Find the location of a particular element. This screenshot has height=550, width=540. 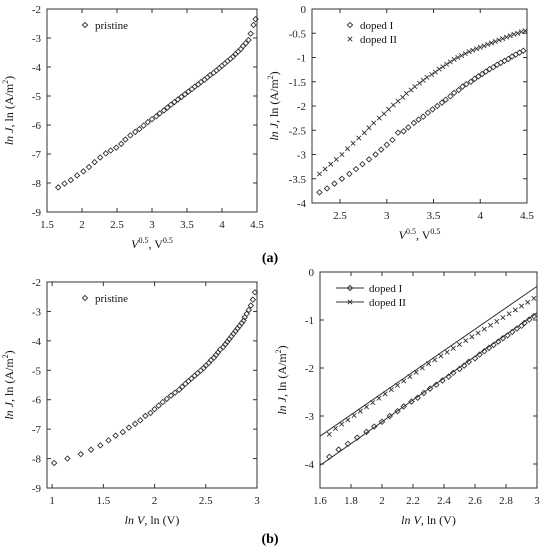

series-doped-II is located at coordinates (422, 102).